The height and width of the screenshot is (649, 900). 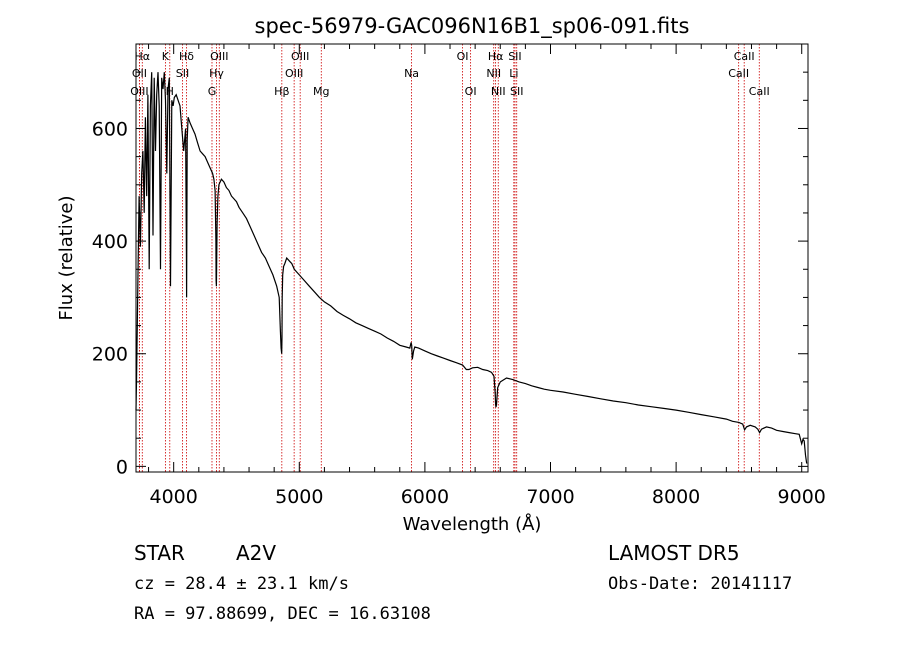 I want to click on line-marker-label: Mg, so click(x=321, y=91).